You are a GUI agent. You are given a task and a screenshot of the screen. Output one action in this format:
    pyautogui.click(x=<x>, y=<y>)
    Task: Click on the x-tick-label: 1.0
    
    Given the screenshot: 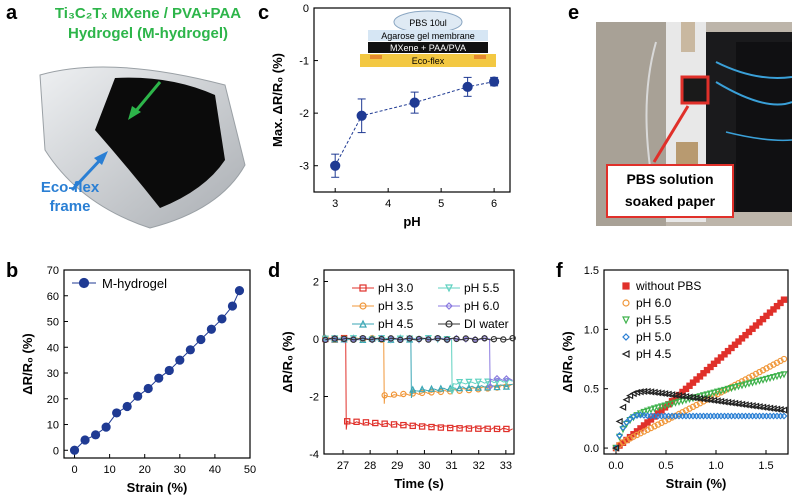 What is the action you would take?
    pyautogui.click(x=715, y=466)
    